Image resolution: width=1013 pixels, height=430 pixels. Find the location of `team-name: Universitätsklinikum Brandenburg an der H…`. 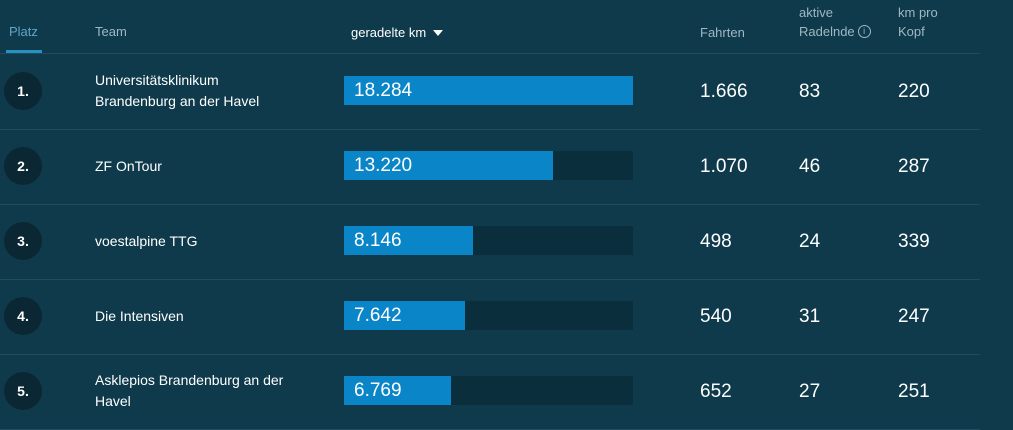

team-name: Universitätsklinikum Brandenburg an der H… is located at coordinates (210, 91).